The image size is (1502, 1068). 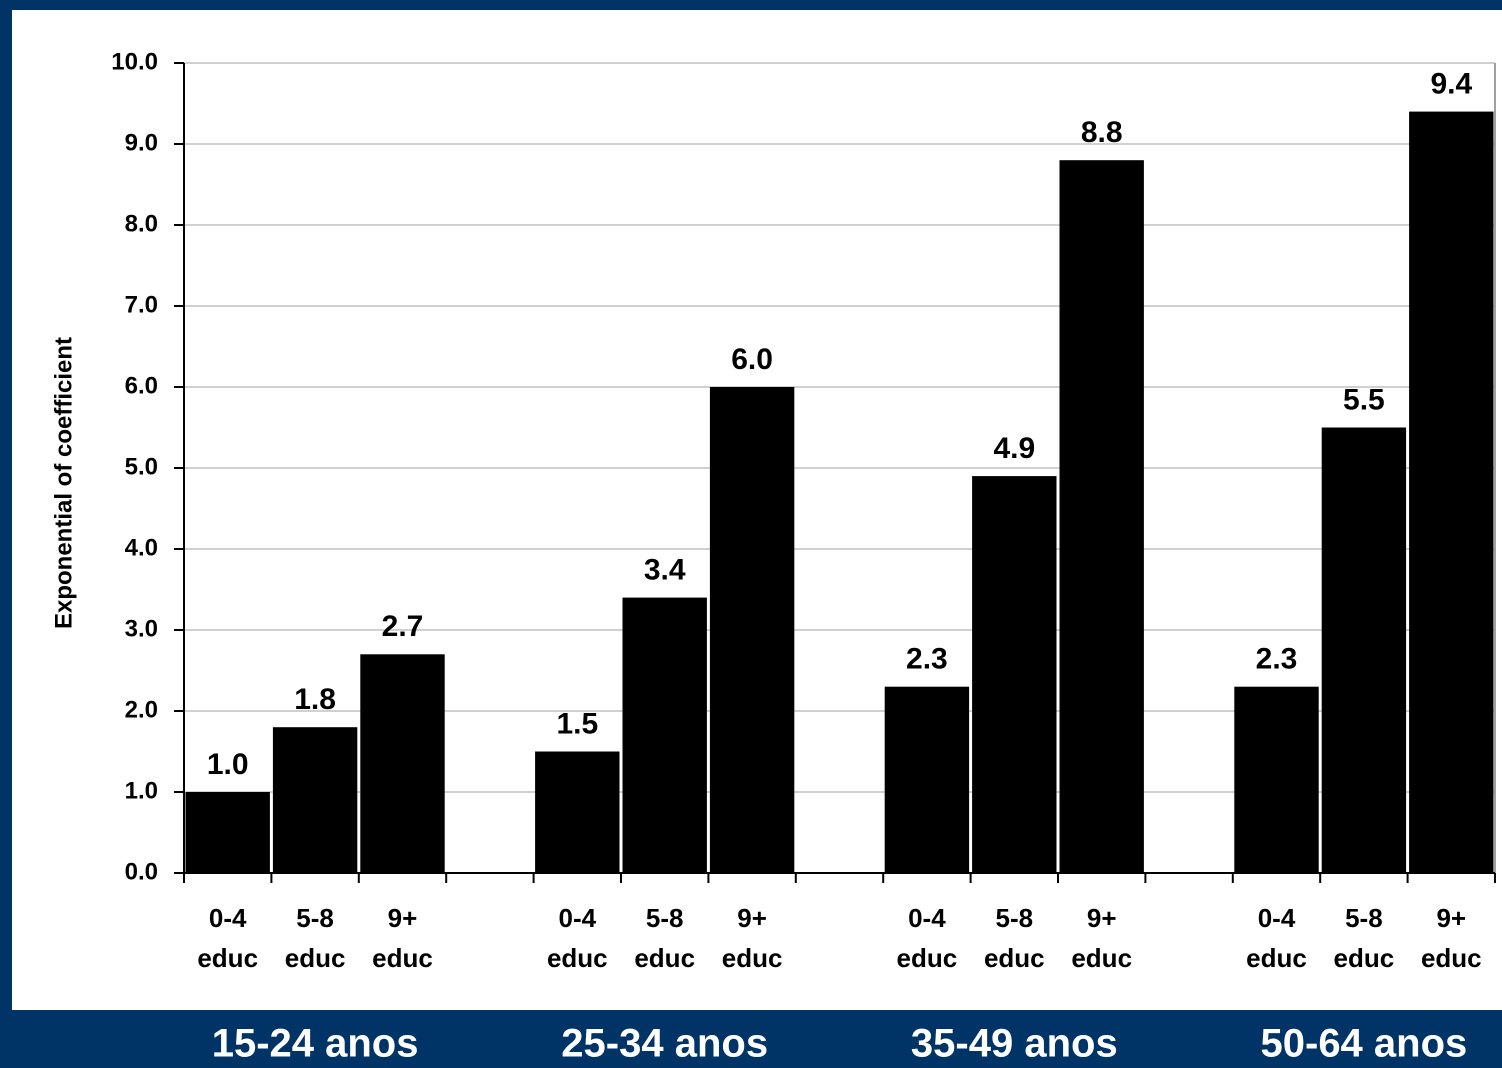 I want to click on y-tick-label: 8.0, so click(x=141, y=223).